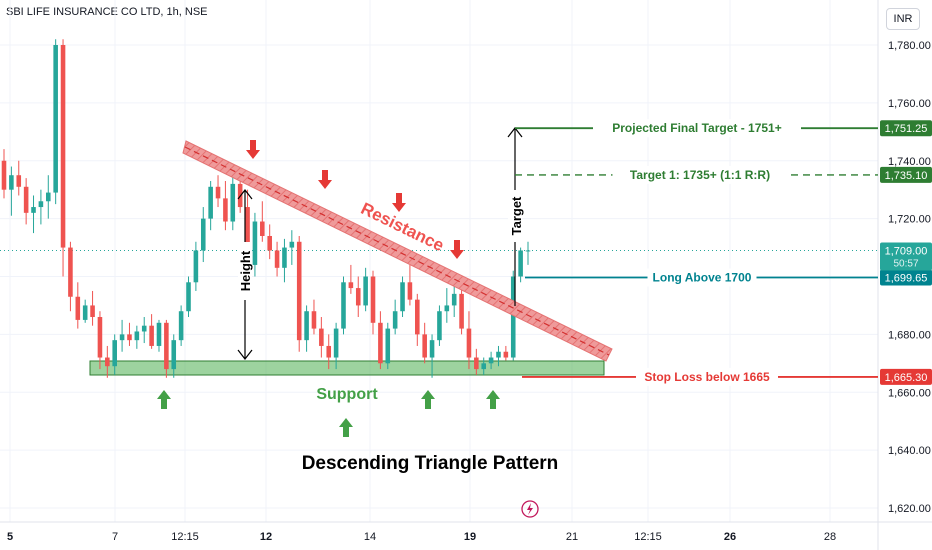  I want to click on level-label: Projected Final Target - 1751+, so click(697, 128).